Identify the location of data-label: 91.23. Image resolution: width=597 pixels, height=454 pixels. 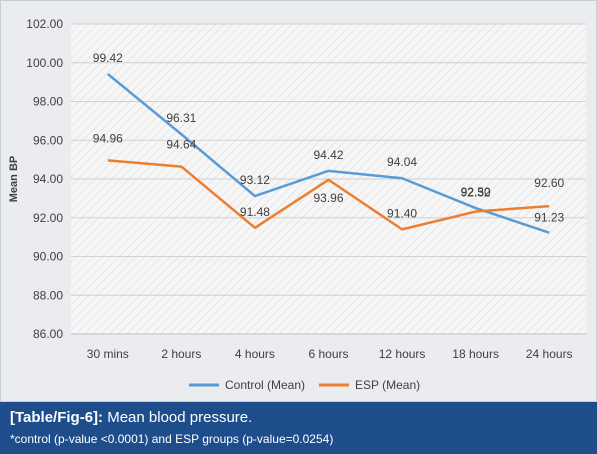
(549, 218).